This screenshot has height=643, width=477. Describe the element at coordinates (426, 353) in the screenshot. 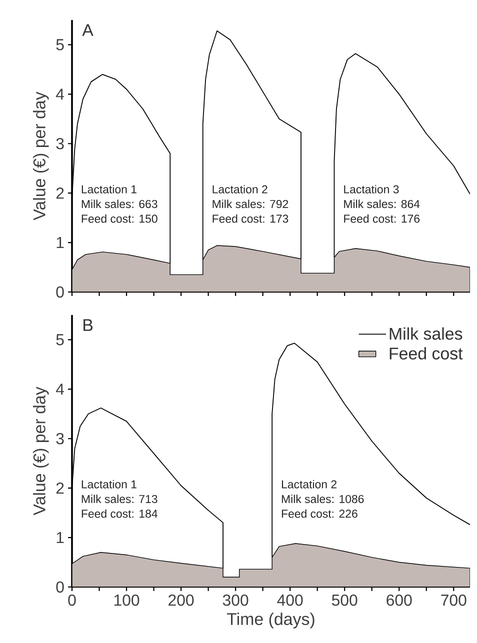

I see `legend-label: Feed cost` at that location.